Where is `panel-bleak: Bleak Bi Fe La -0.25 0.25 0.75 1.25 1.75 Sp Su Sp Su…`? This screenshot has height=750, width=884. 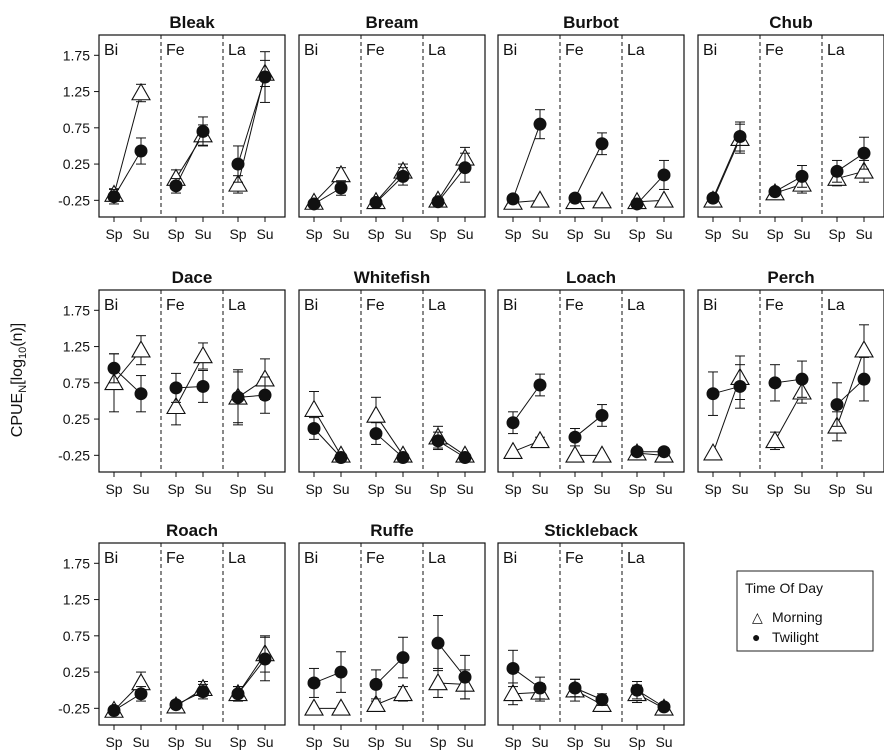
panel-bleak: Bleak Bi Fe La -0.25 0.25 0.75 1.25 1.75 Sp Su Sp Su… is located at coordinates (172, 127).